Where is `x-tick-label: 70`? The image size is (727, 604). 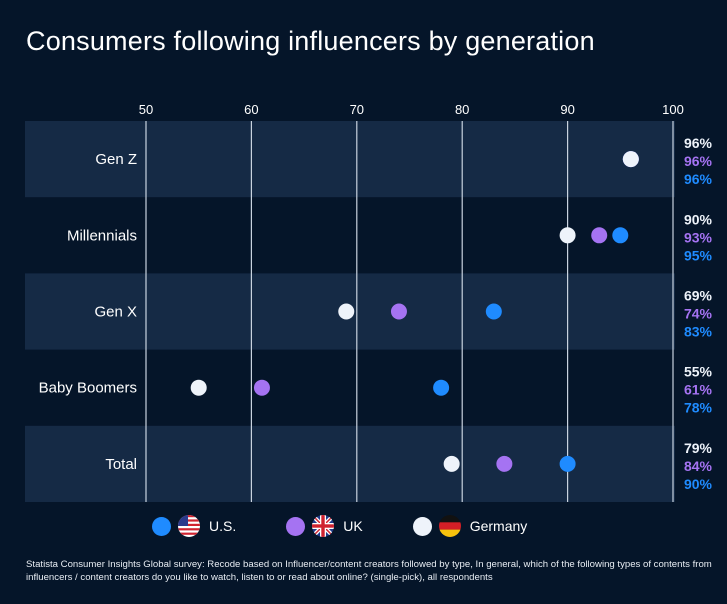
x-tick-label: 70 is located at coordinates (357, 109).